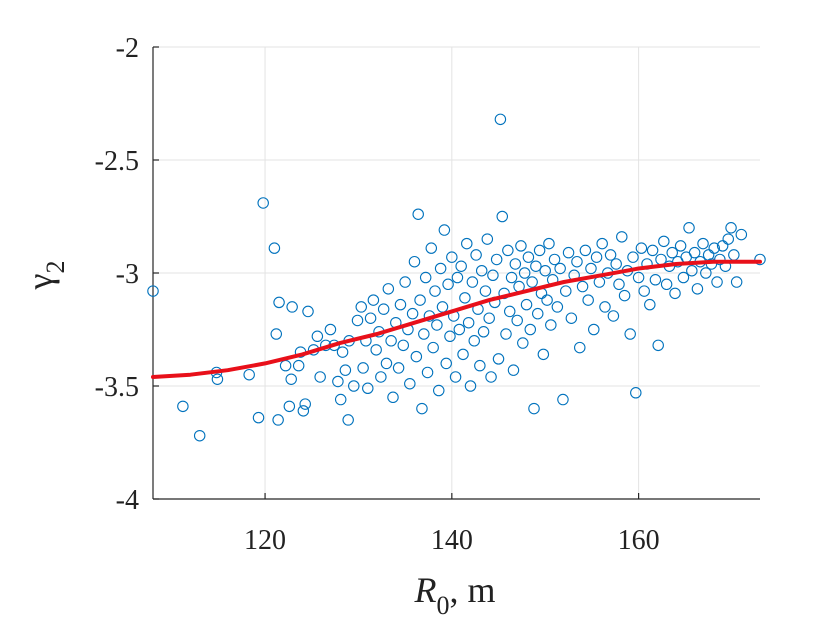 This screenshot has width=840, height=630. Describe the element at coordinates (127, 48) in the screenshot. I see `y-tick-label-4: -2` at that location.